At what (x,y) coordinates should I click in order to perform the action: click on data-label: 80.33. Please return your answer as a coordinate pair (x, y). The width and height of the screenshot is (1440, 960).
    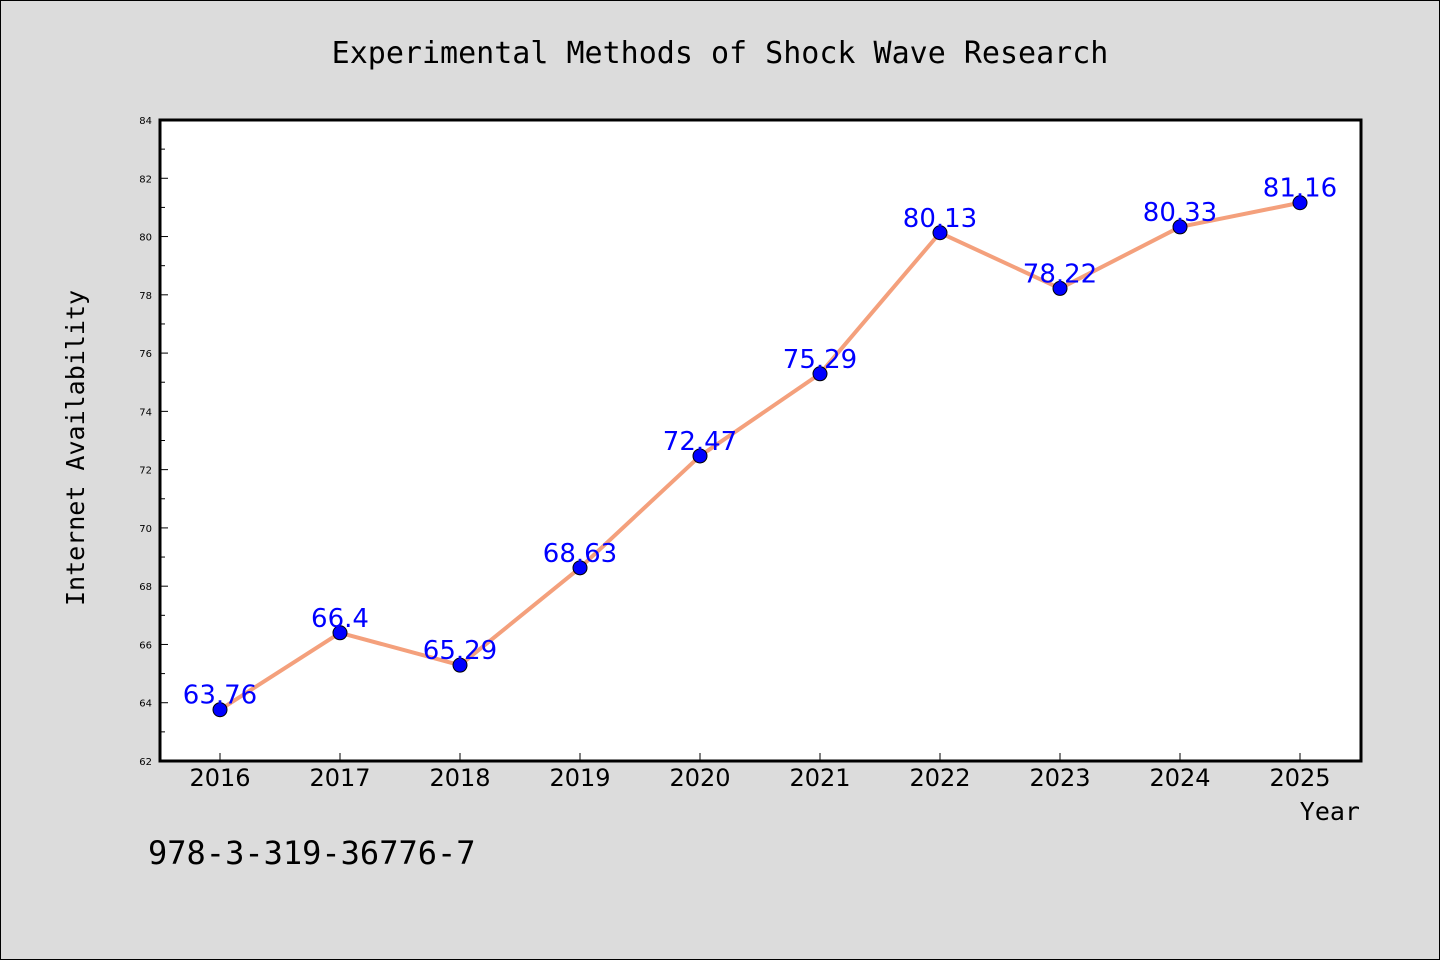
    Looking at the image, I should click on (1180, 213).